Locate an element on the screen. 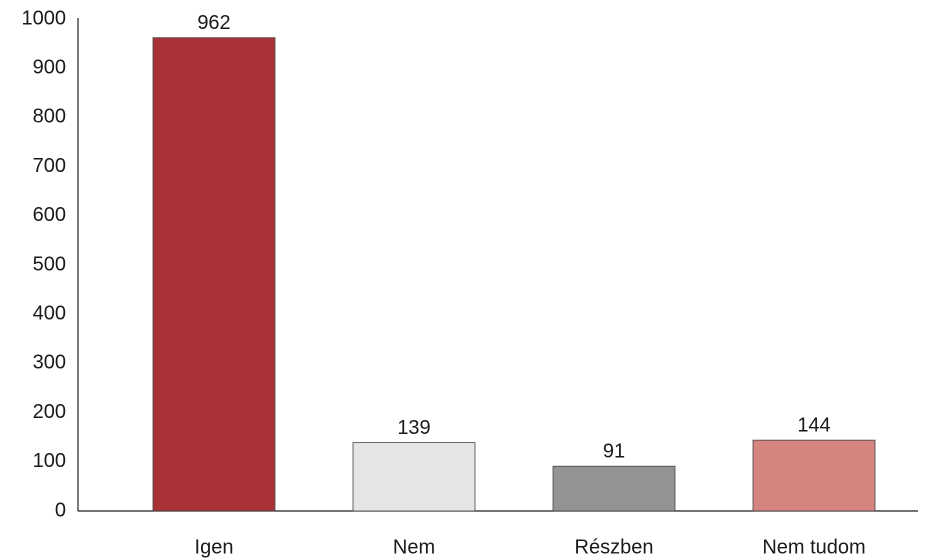  y-tick-label: 700 is located at coordinates (49, 166).